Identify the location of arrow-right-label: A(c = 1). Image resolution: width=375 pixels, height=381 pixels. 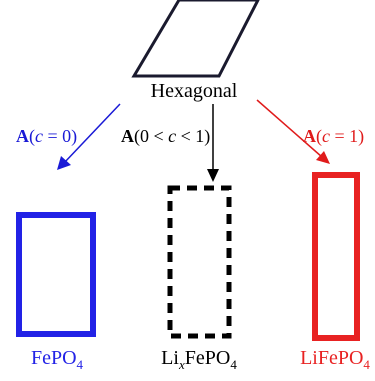
(333, 136).